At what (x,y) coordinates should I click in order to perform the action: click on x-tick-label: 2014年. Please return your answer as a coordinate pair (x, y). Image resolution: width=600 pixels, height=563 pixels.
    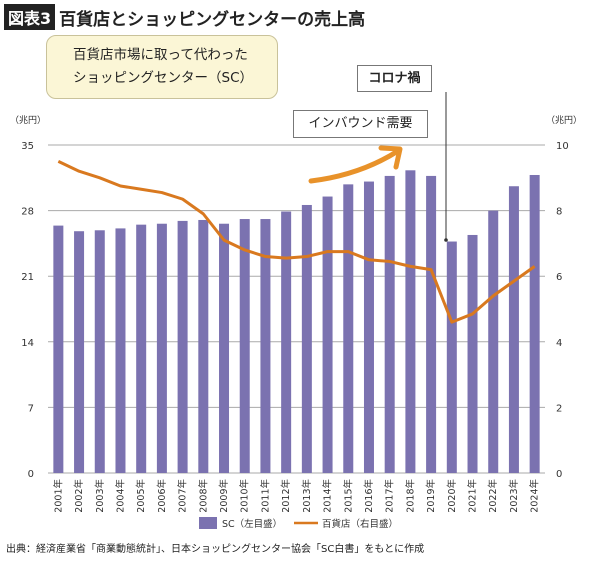
    Looking at the image, I should click on (328, 496).